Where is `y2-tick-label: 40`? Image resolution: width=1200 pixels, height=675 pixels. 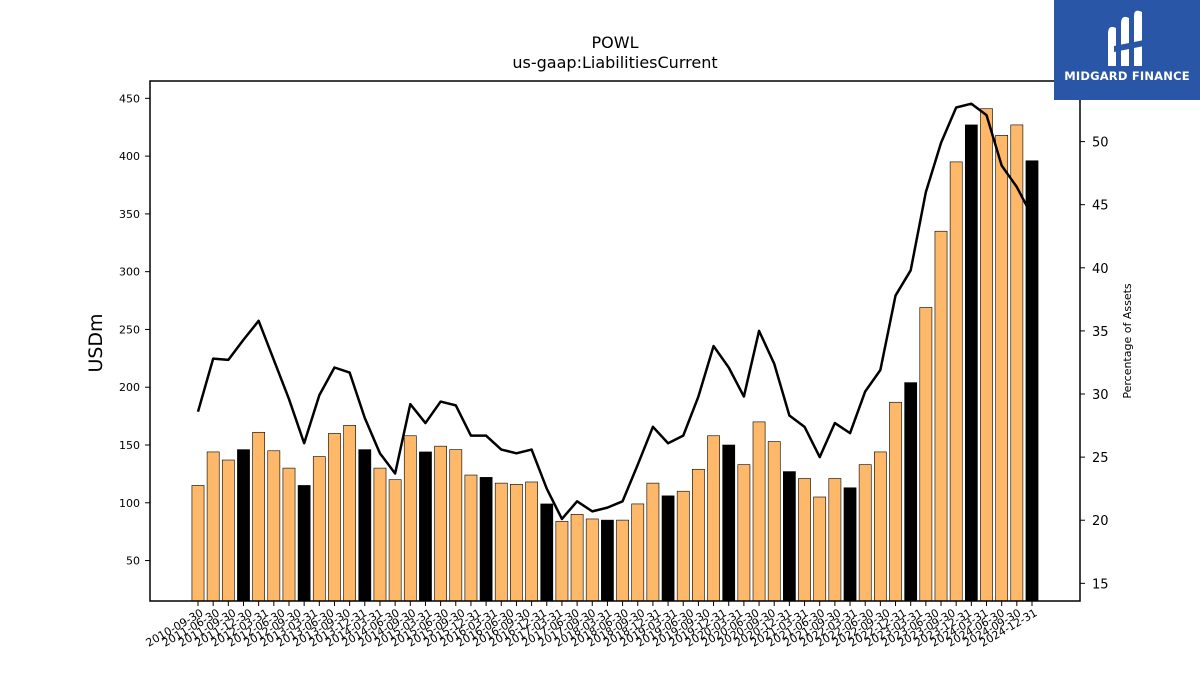
y2-tick-label: 40 is located at coordinates (1100, 269).